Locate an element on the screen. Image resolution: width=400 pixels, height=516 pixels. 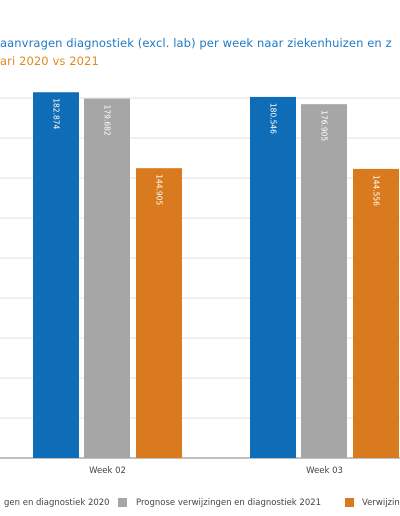
bar-value-label: 182.874 is located at coordinates (56, 113).